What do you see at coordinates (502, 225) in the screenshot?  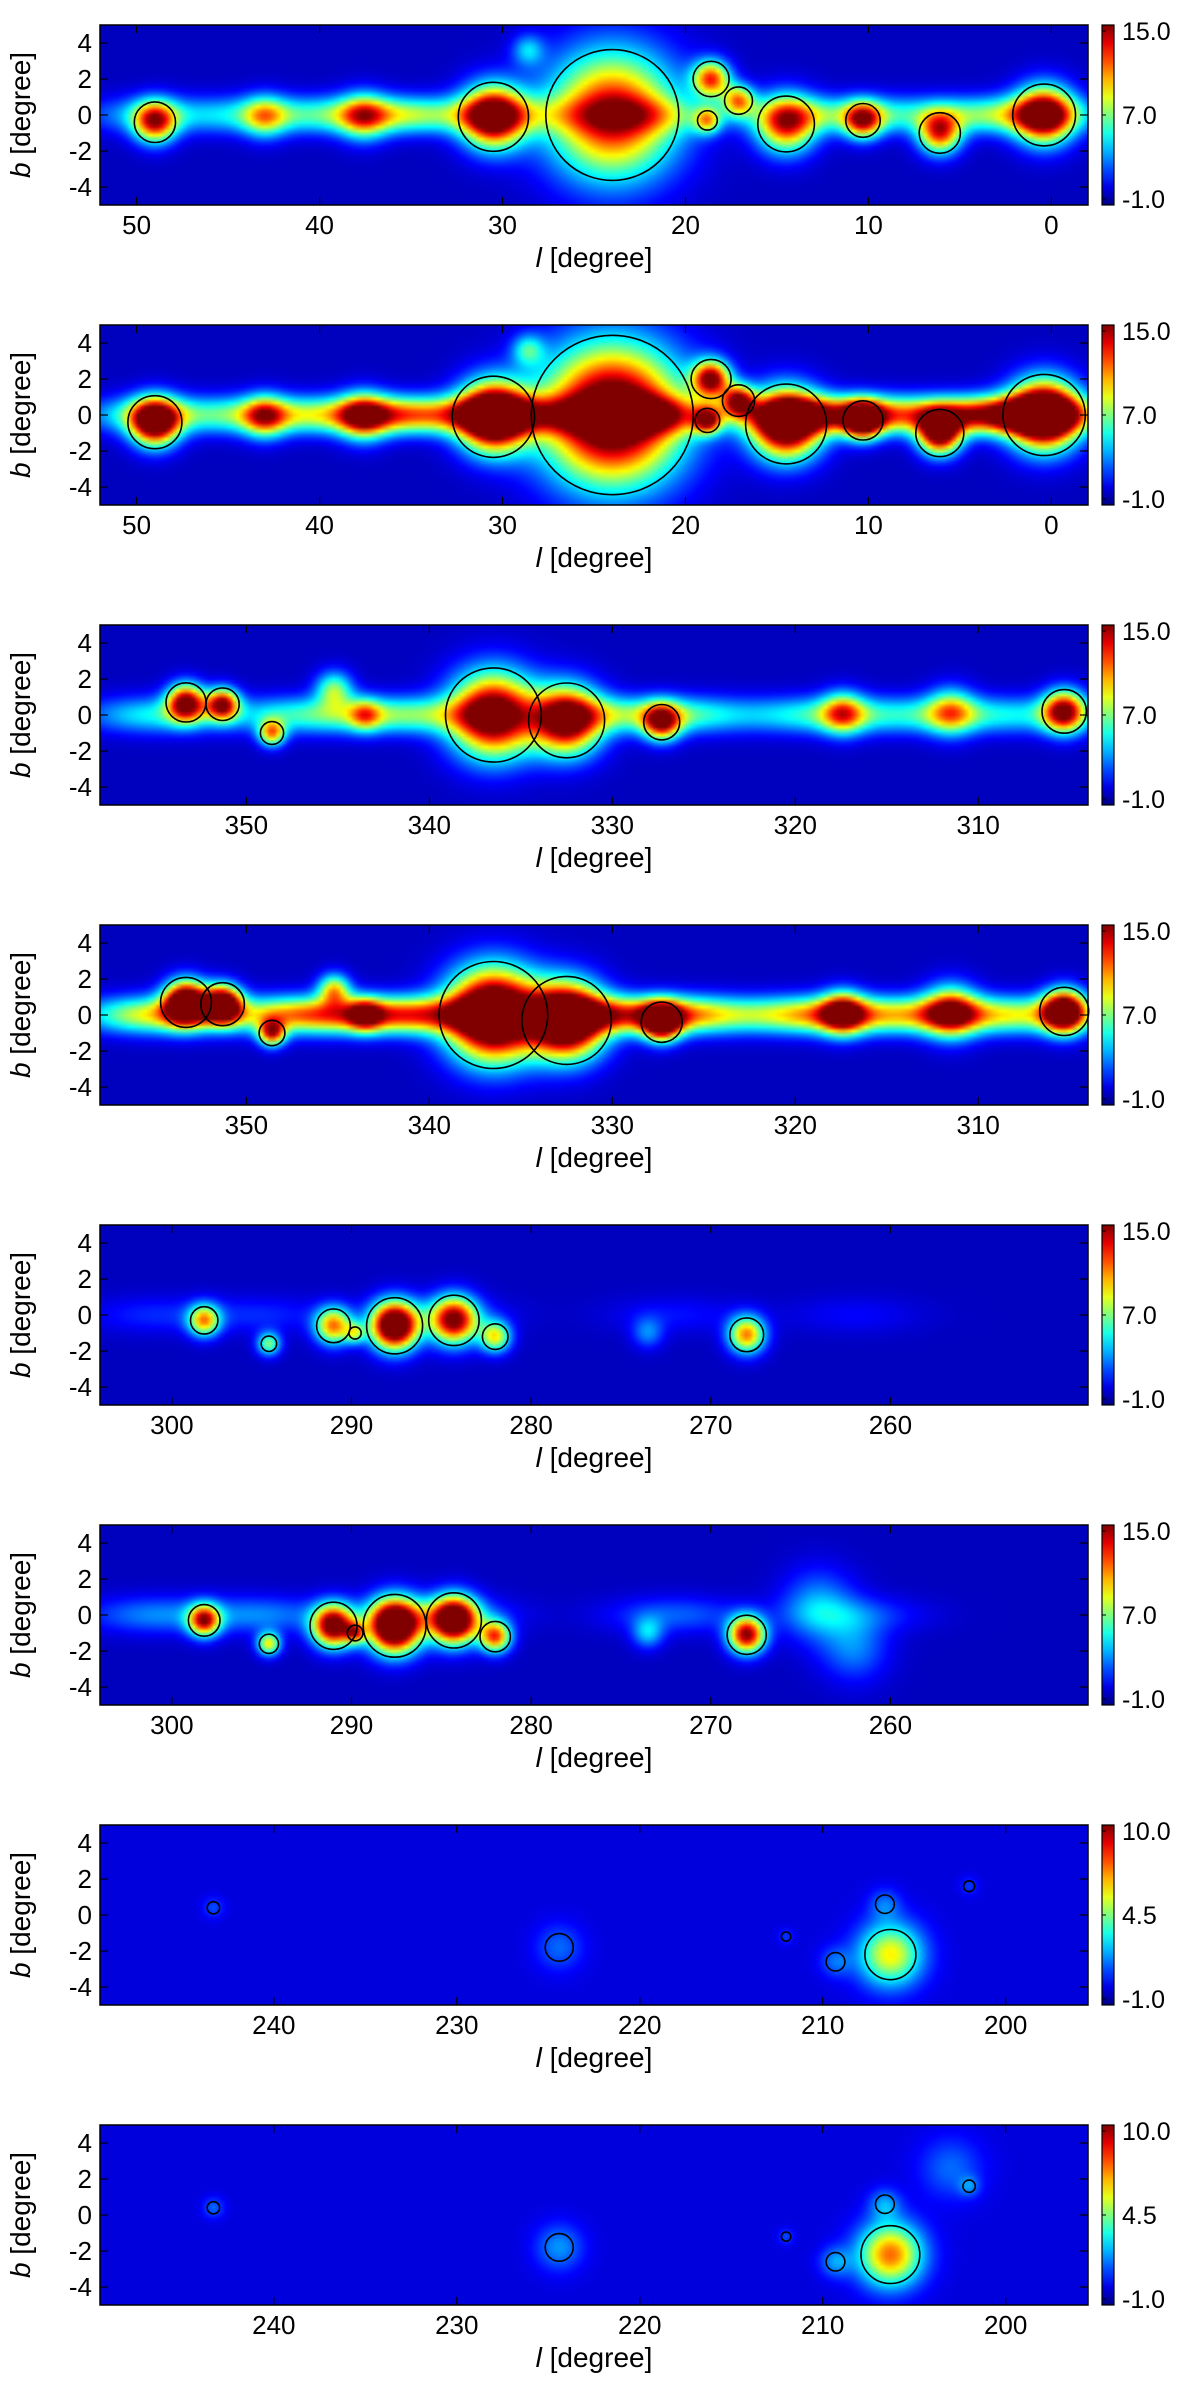 I see `x-tick-label: 30` at bounding box center [502, 225].